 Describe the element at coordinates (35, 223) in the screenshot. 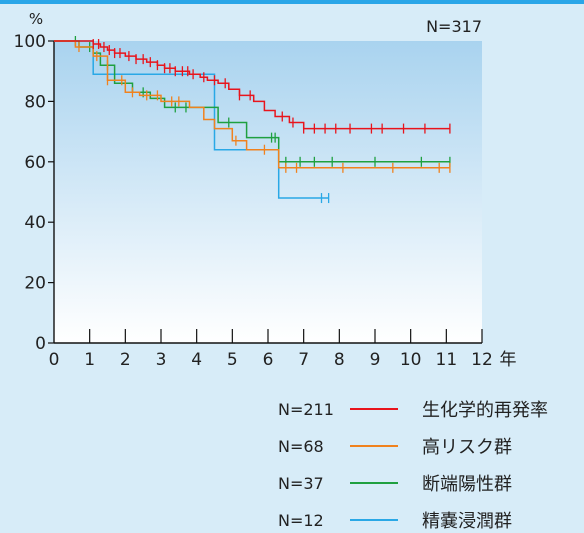

I see `y-tick-label: 40` at that location.